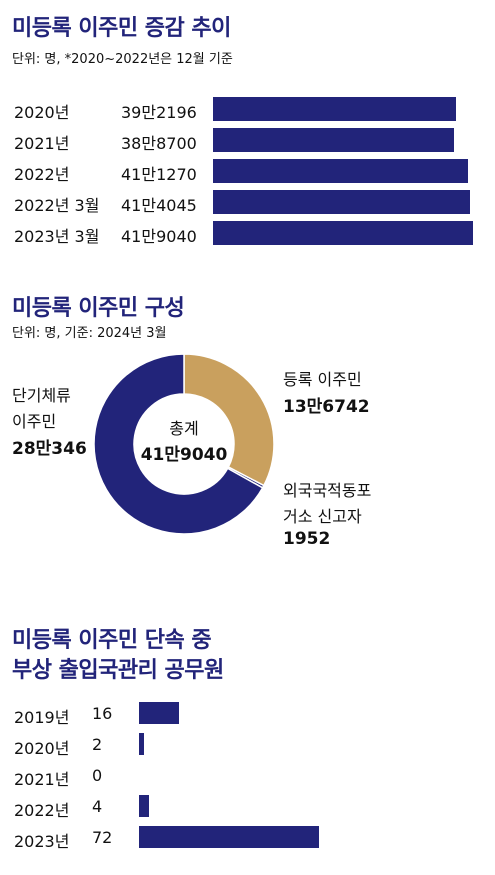  What do you see at coordinates (159, 112) in the screenshot?
I see `chart1-value-label: 39만2196` at bounding box center [159, 112].